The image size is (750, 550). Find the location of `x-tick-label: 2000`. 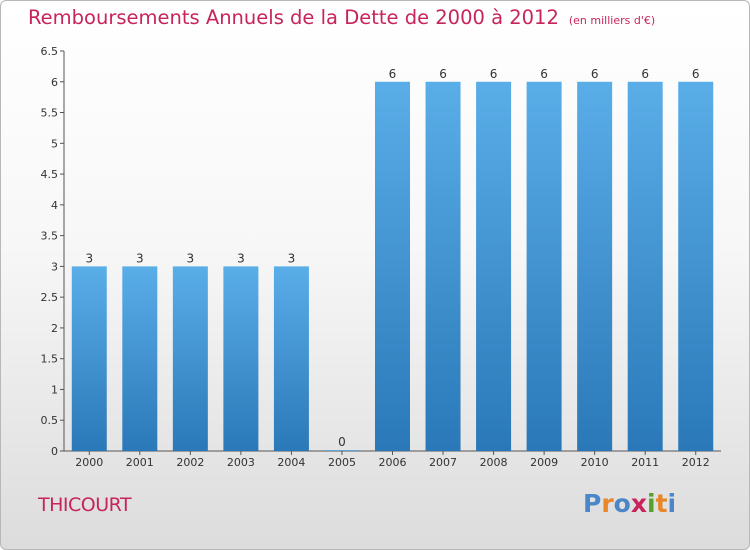

x-tick-label: 2000 is located at coordinates (89, 462).